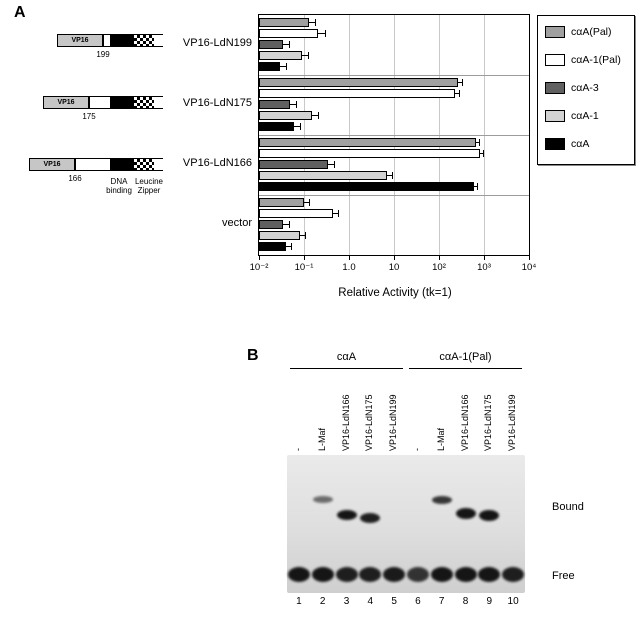 The height and width of the screenshot is (617, 641). I want to click on legend-label: cαA(Pal), so click(591, 32).